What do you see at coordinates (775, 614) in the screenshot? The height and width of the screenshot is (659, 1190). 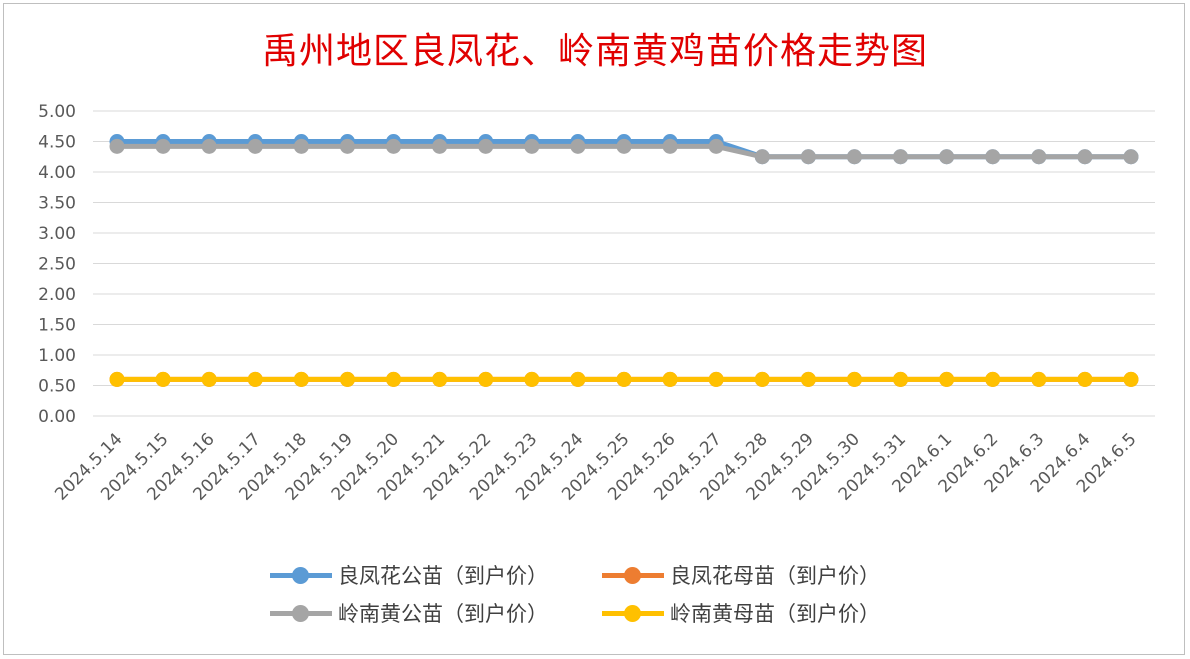 I see `legend-label: 岭南黄母苗（到户价）` at bounding box center [775, 614].